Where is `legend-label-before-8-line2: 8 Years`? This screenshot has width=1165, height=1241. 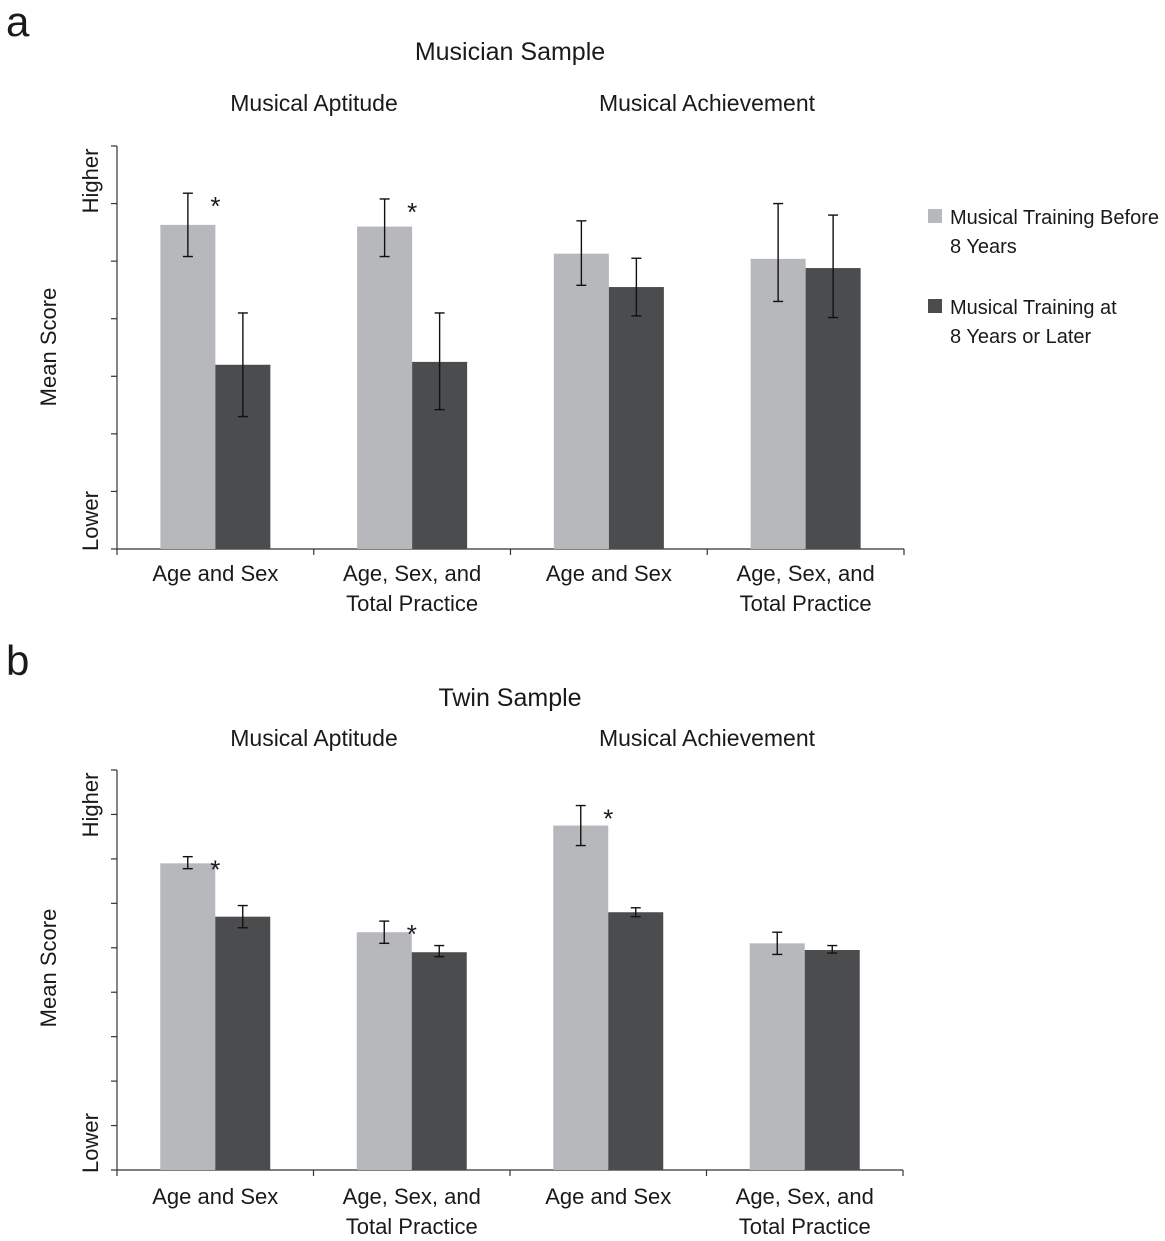 legend-label-before-8-line2: 8 Years is located at coordinates (983, 247).